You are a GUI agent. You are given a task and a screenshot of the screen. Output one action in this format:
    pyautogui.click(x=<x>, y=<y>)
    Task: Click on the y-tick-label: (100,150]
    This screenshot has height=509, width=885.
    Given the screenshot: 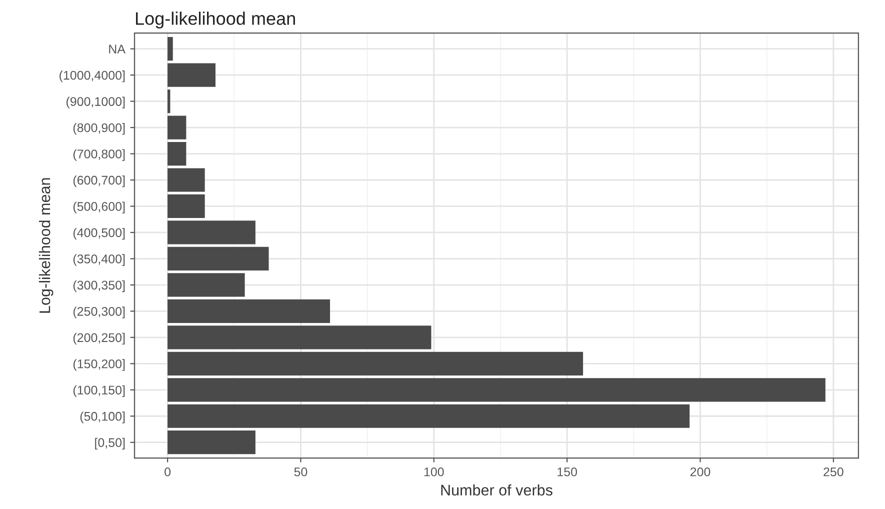 What is the action you would take?
    pyautogui.click(x=99, y=391)
    